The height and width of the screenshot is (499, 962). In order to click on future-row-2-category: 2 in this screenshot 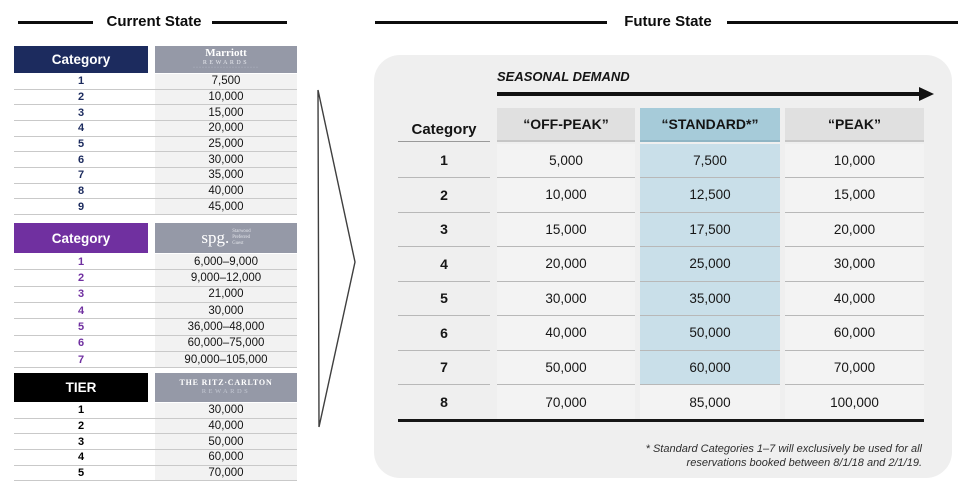, I will do `click(444, 195)`.